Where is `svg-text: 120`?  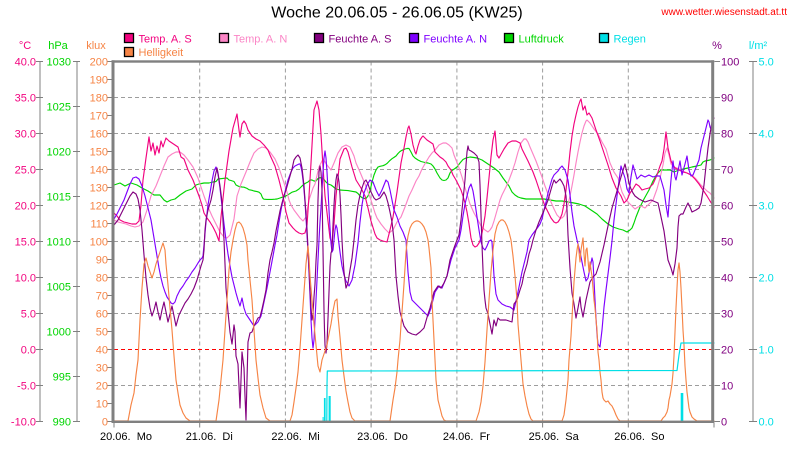 svg-text: 120 is located at coordinates (99, 207).